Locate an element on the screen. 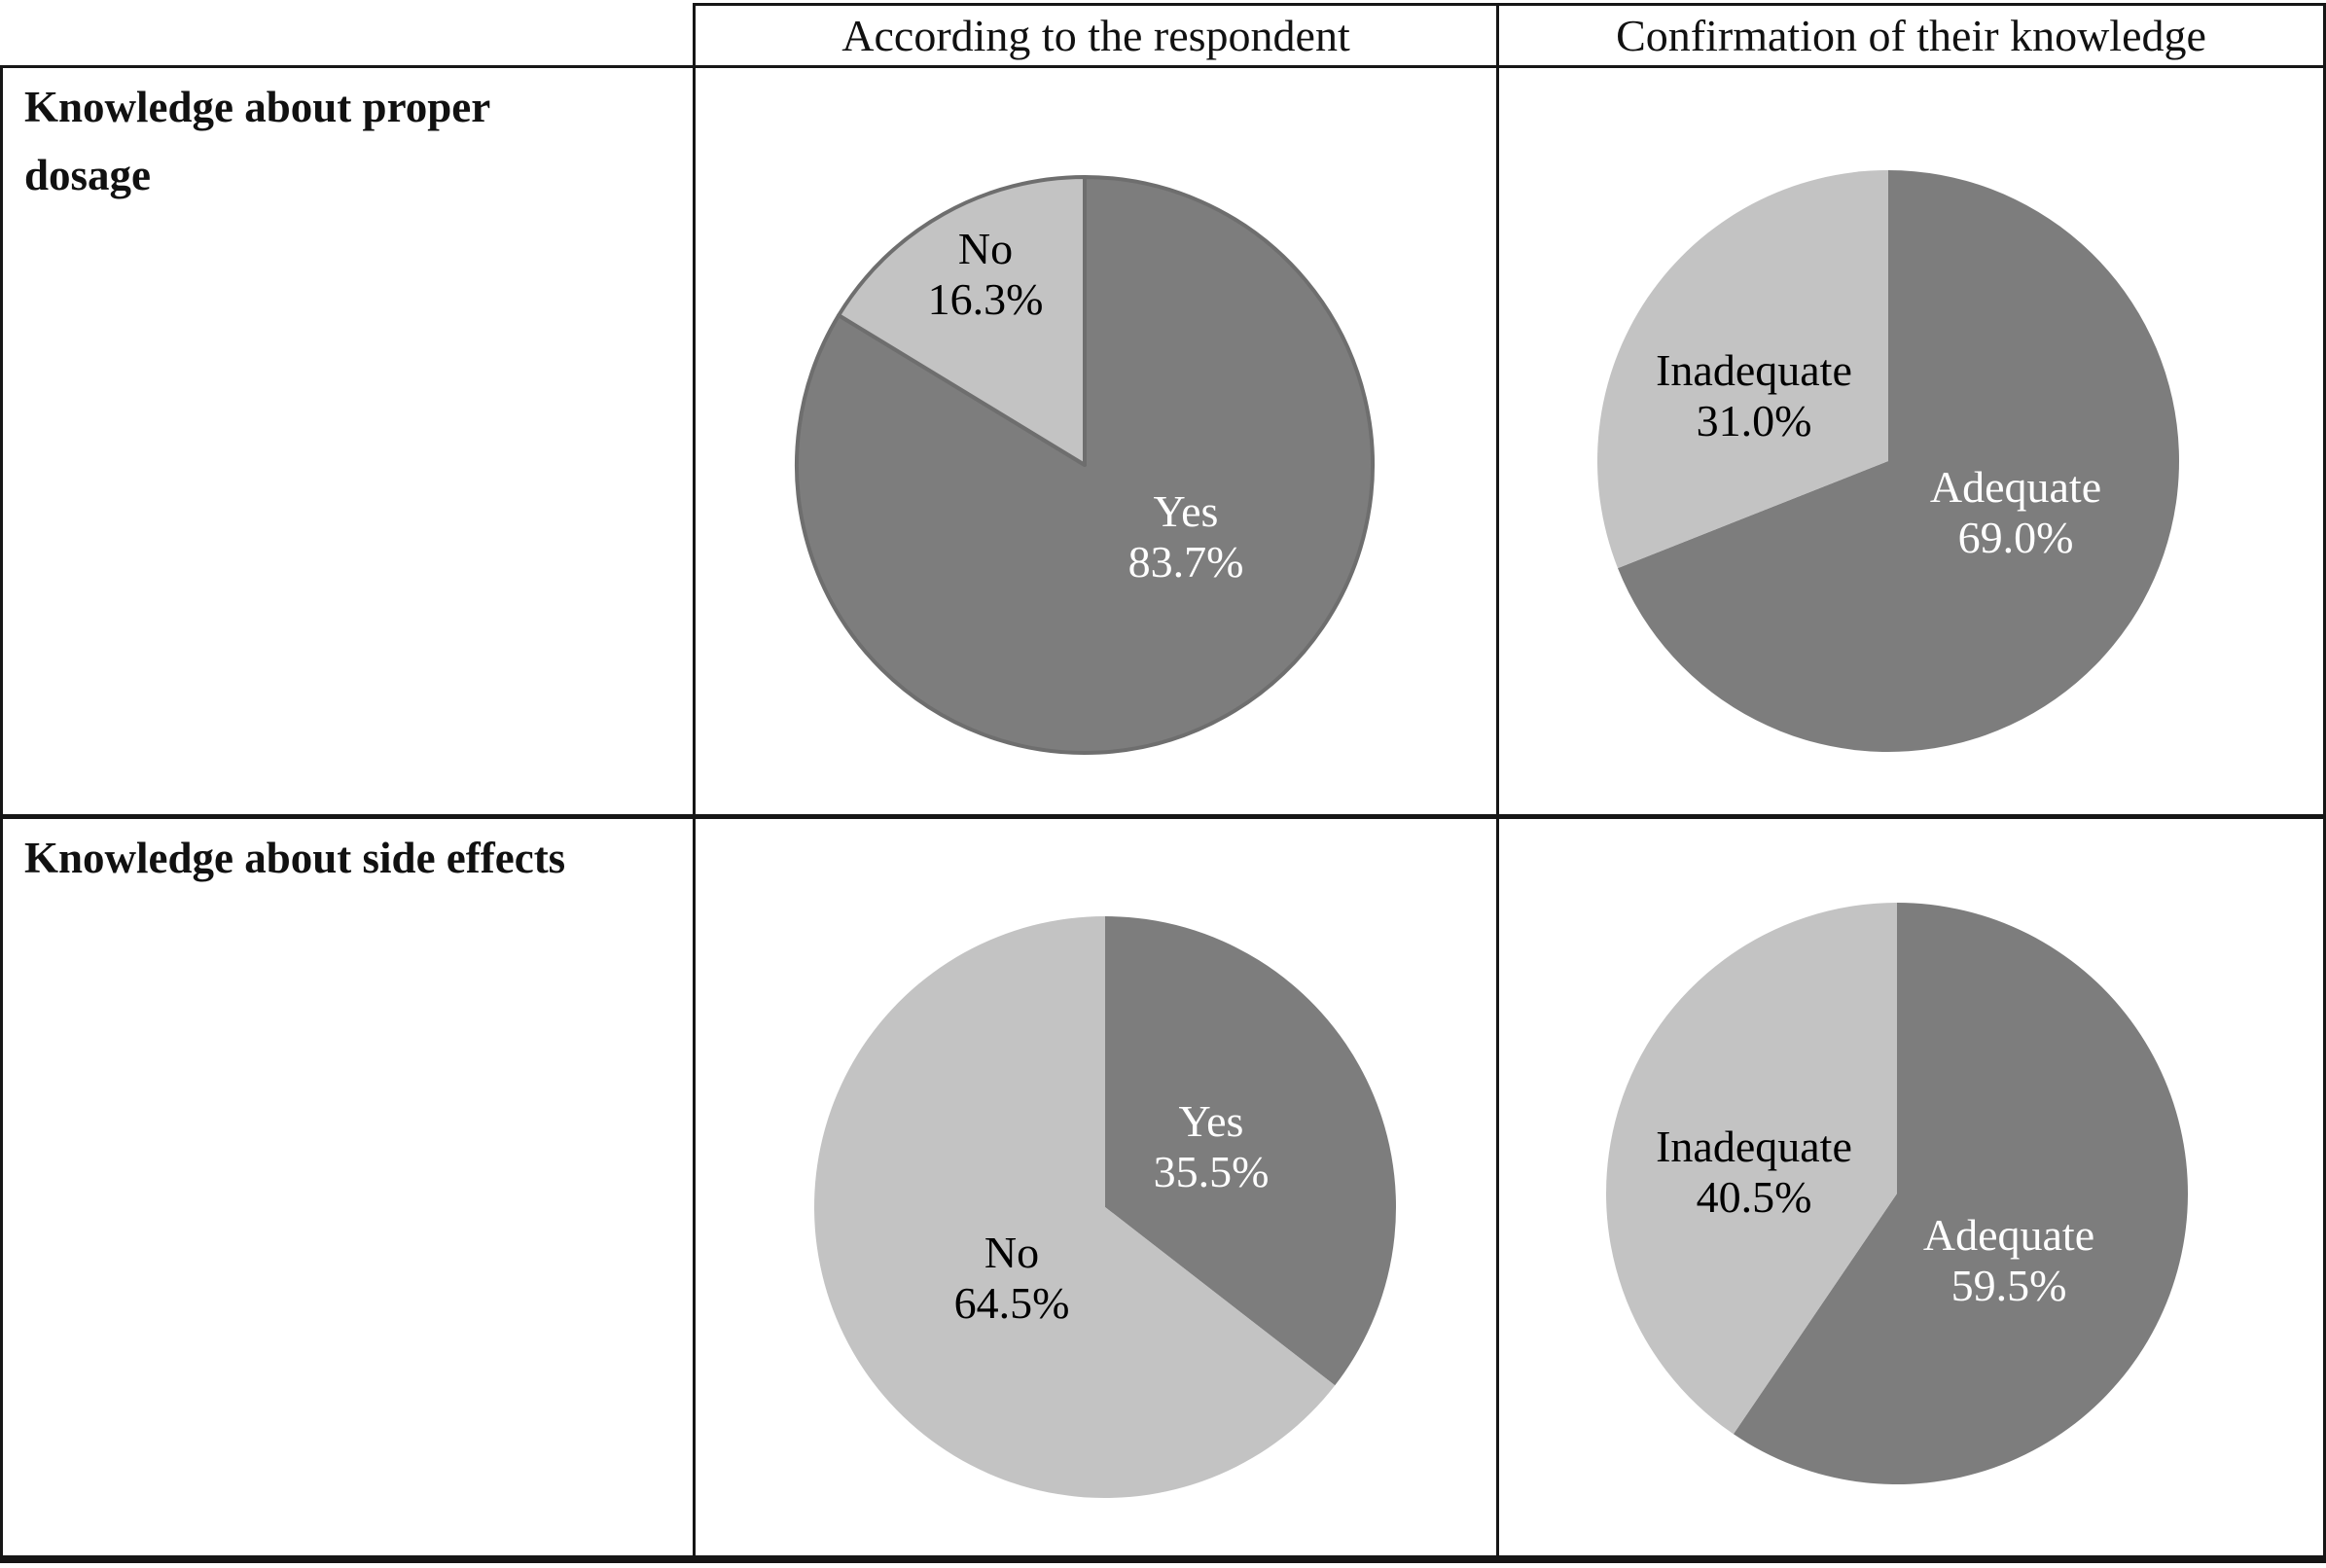 Image resolution: width=2326 pixels, height=1568 pixels. slice-label-inadequate: Inadequate 31.0% is located at coordinates (1754, 396).